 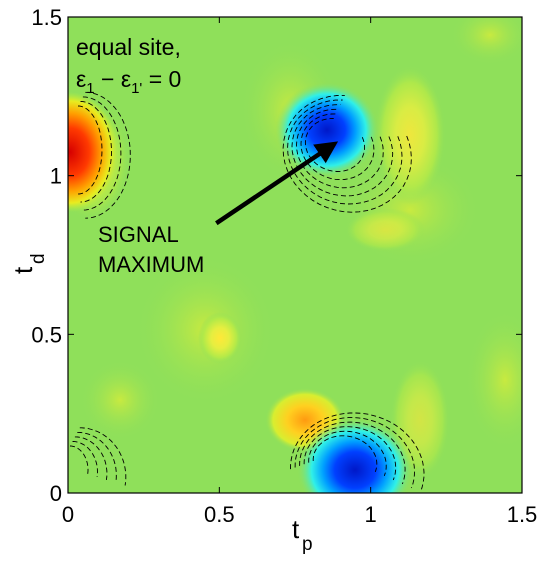 I want to click on x-axis-label-sub: p, so click(x=307, y=544).